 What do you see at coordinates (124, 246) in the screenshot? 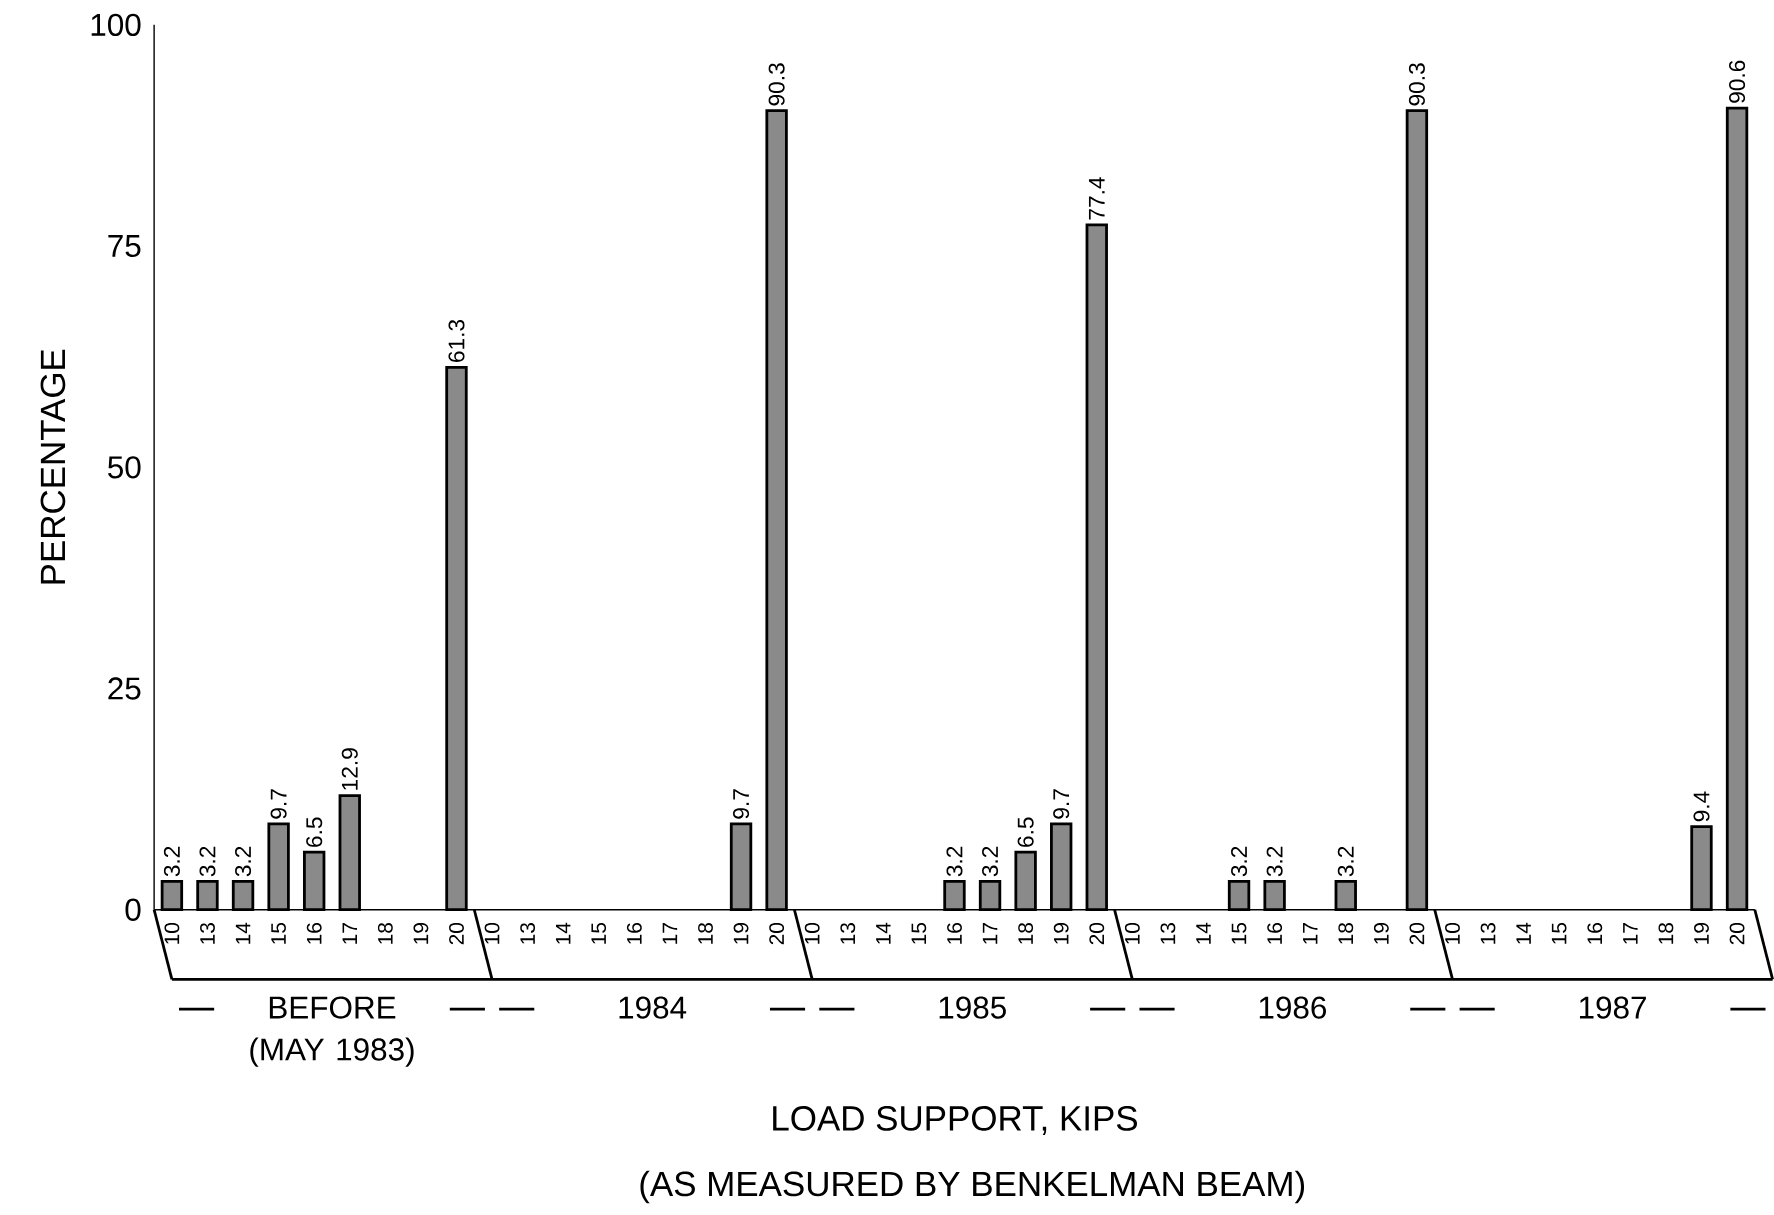
I see `y-tick-label: 75` at bounding box center [124, 246].